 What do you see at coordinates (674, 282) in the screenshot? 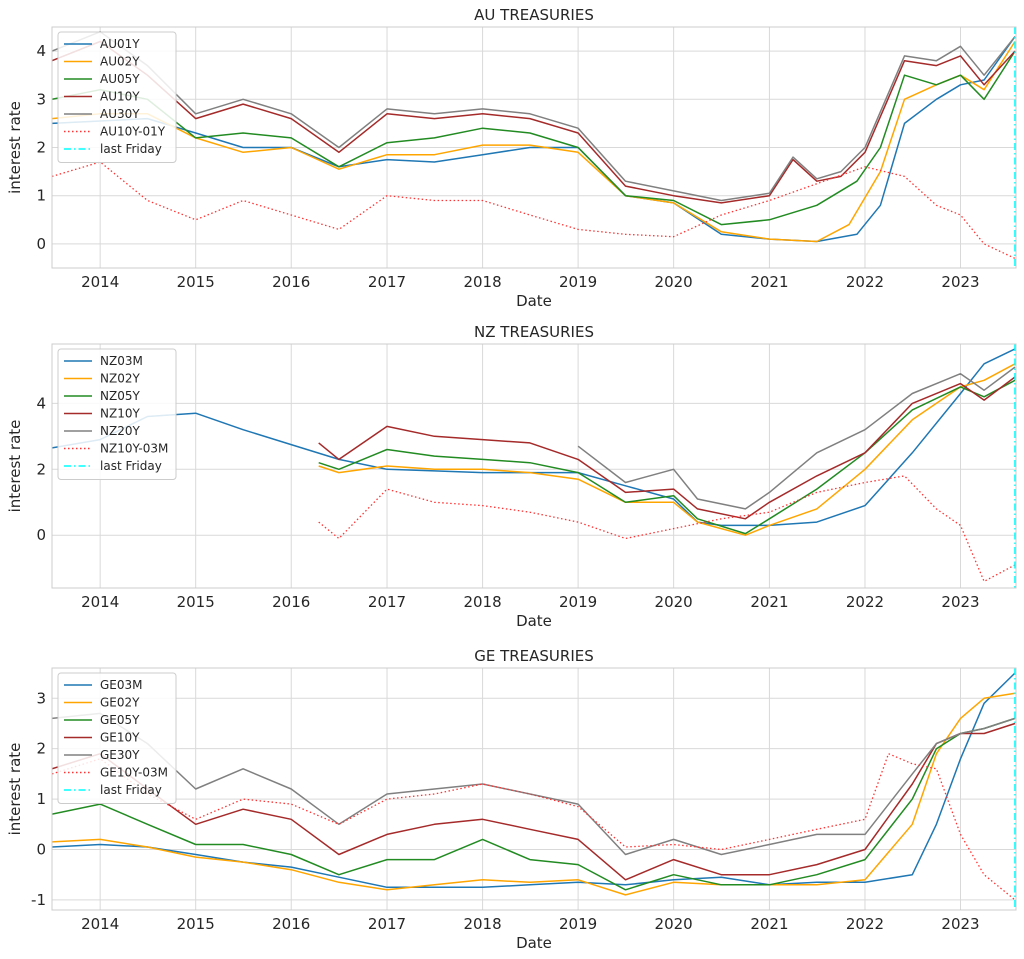
I see `au-xtick-2020: 2020` at bounding box center [674, 282].